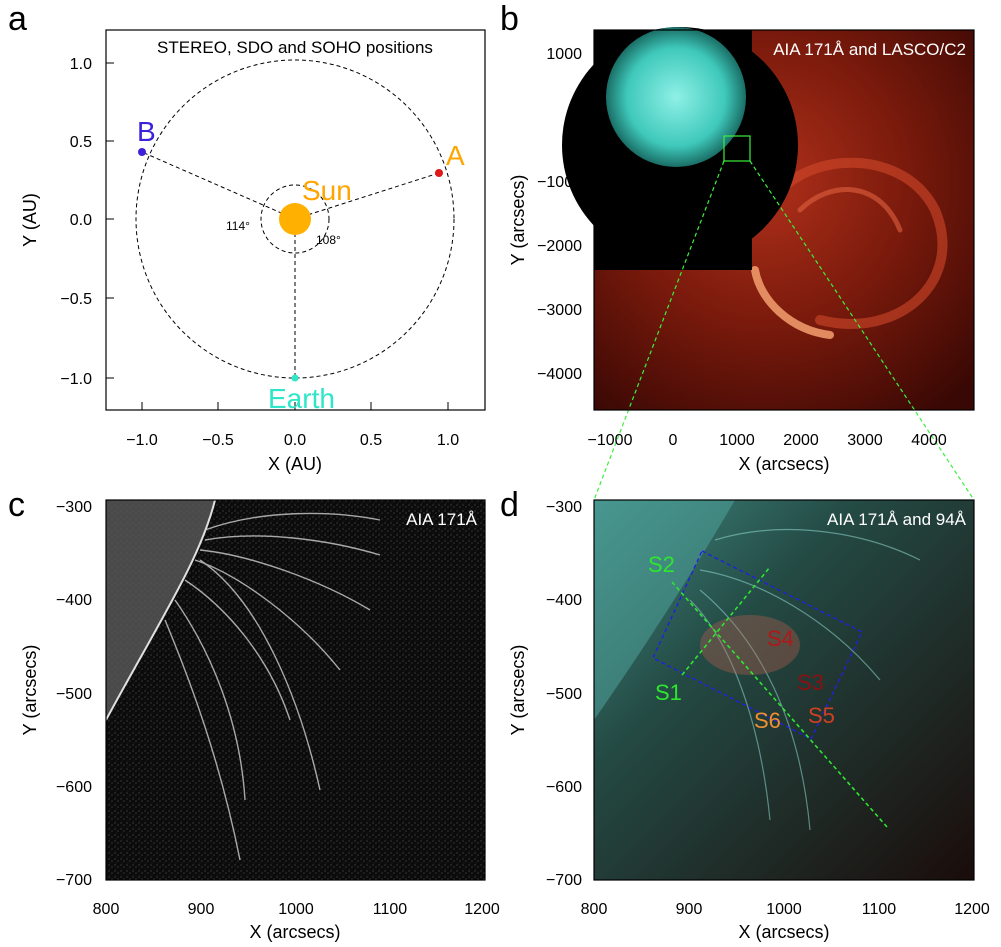  What do you see at coordinates (146, 131) in the screenshot?
I see `label-stereo-b: B` at bounding box center [146, 131].